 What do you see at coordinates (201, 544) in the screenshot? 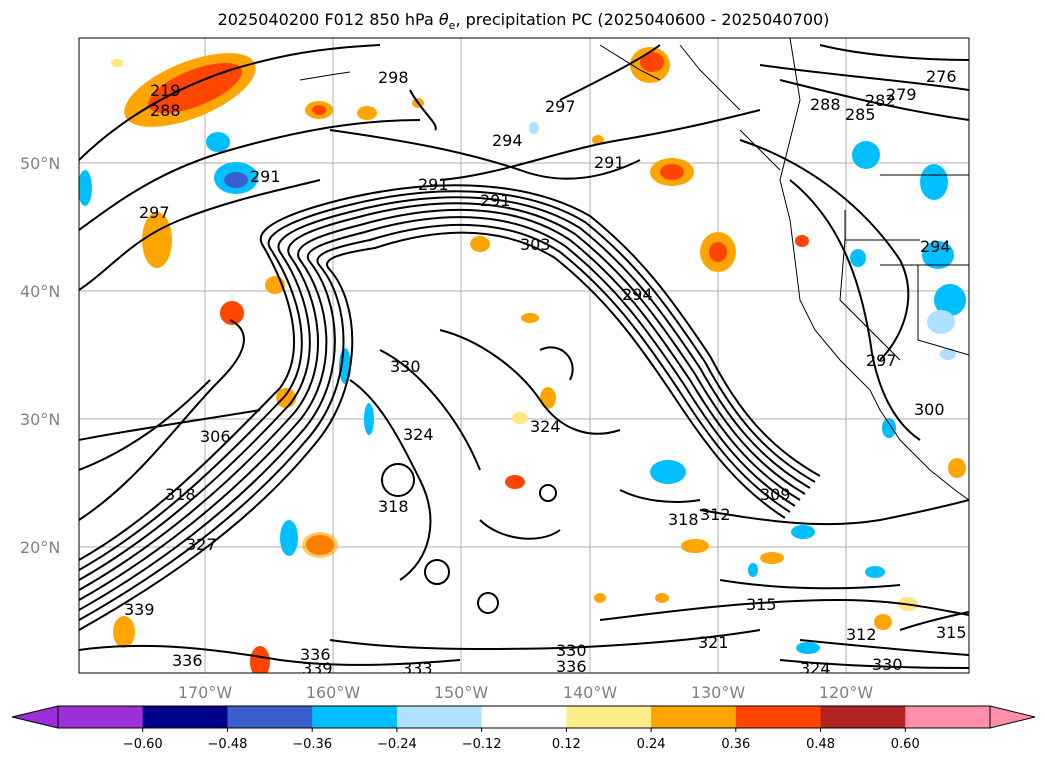
I see `contour-label: 327` at bounding box center [201, 544].